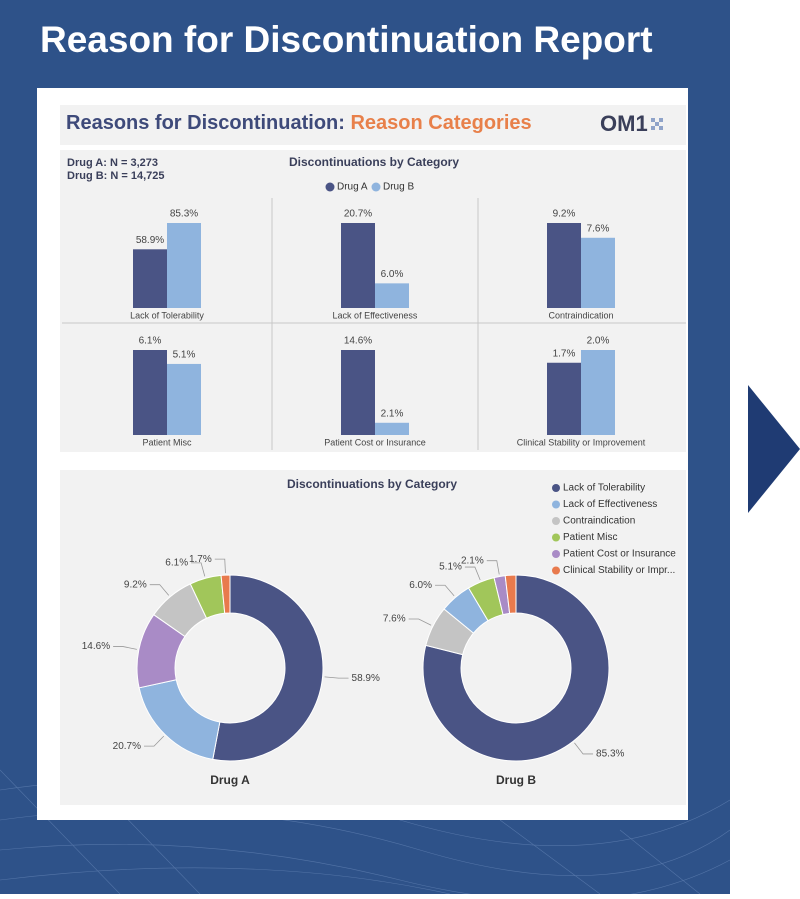  I want to click on legend-label: Drug B, so click(398, 187).